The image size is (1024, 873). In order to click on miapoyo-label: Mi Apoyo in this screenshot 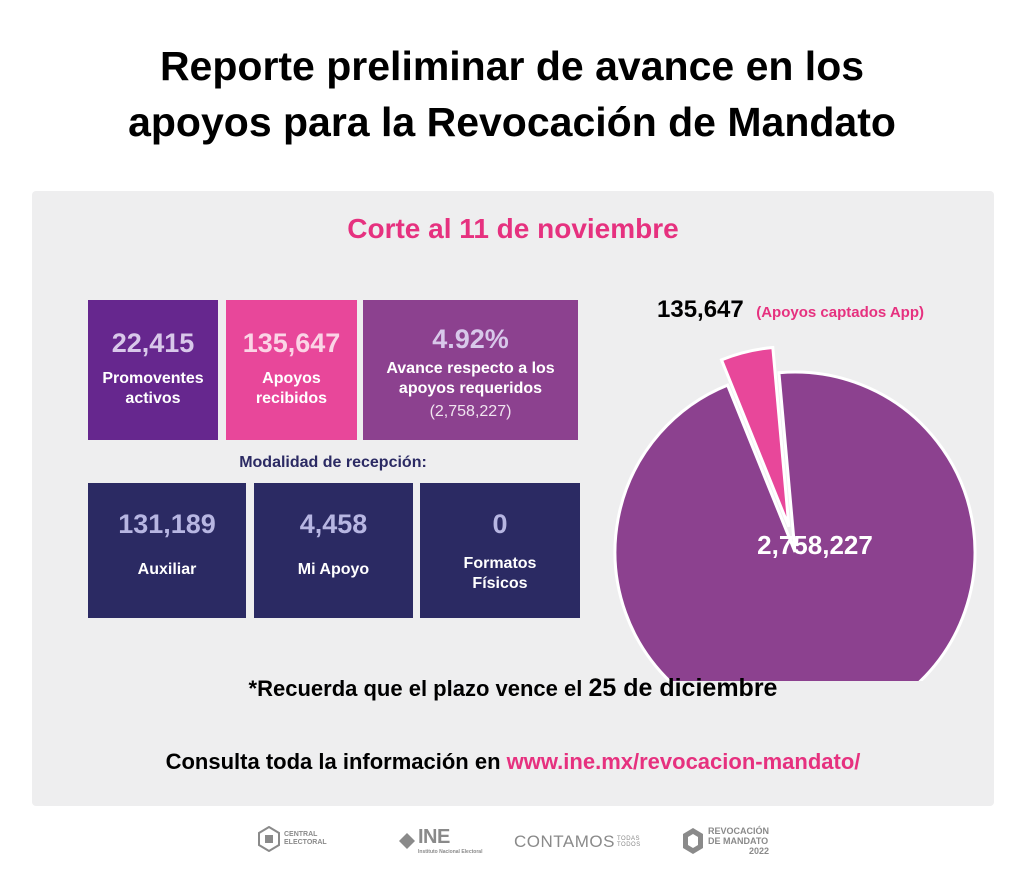, I will do `click(333, 569)`.